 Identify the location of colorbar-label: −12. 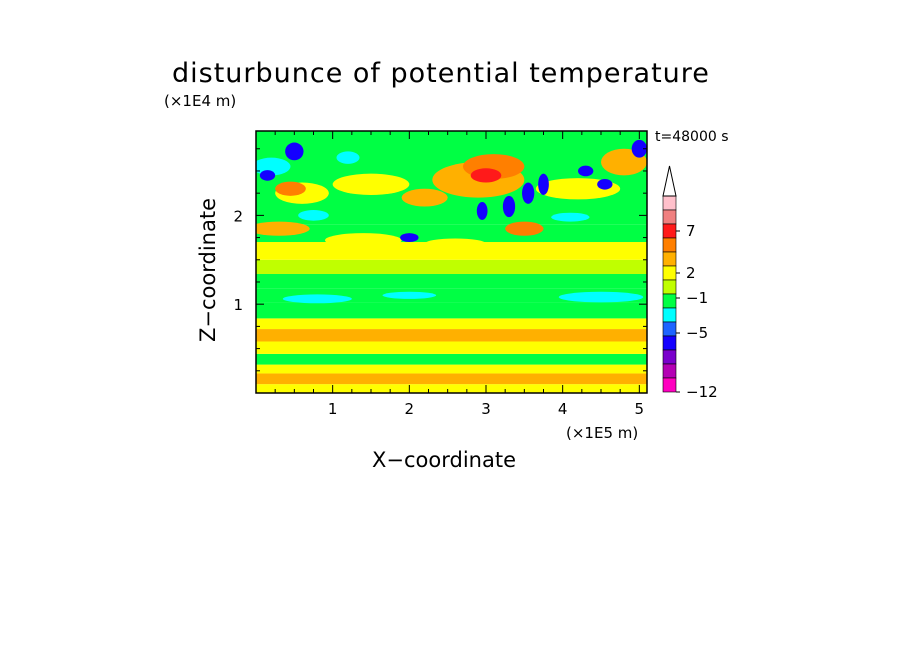
(702, 392).